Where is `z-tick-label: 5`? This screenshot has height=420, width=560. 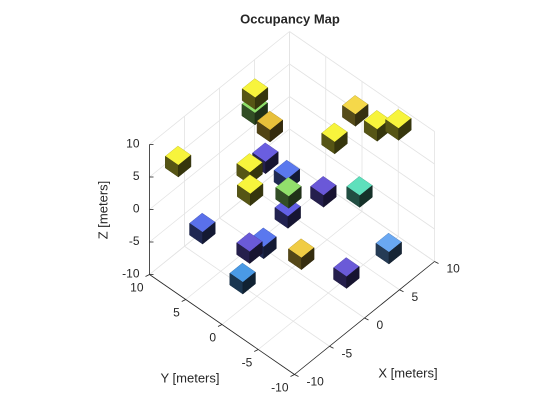 z-tick-label: 5 is located at coordinates (136, 176).